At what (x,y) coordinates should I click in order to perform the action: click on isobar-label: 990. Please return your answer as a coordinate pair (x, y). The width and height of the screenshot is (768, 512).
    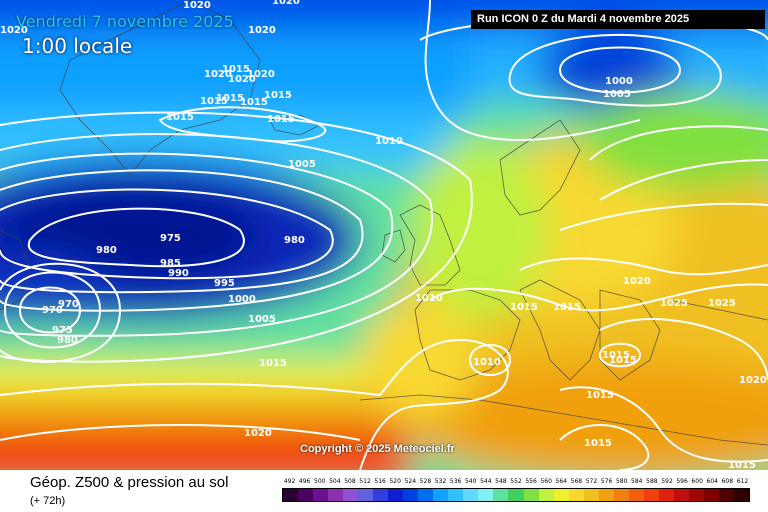
    Looking at the image, I should click on (178, 273).